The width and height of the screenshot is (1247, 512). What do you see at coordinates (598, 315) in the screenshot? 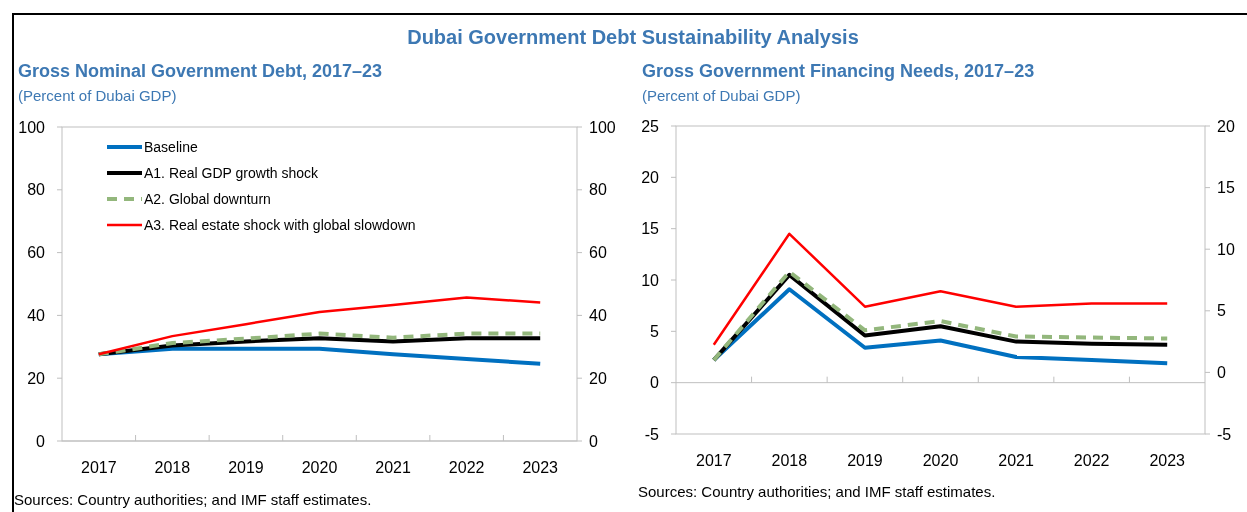
I see `y2-tick-label: 40` at bounding box center [598, 315].